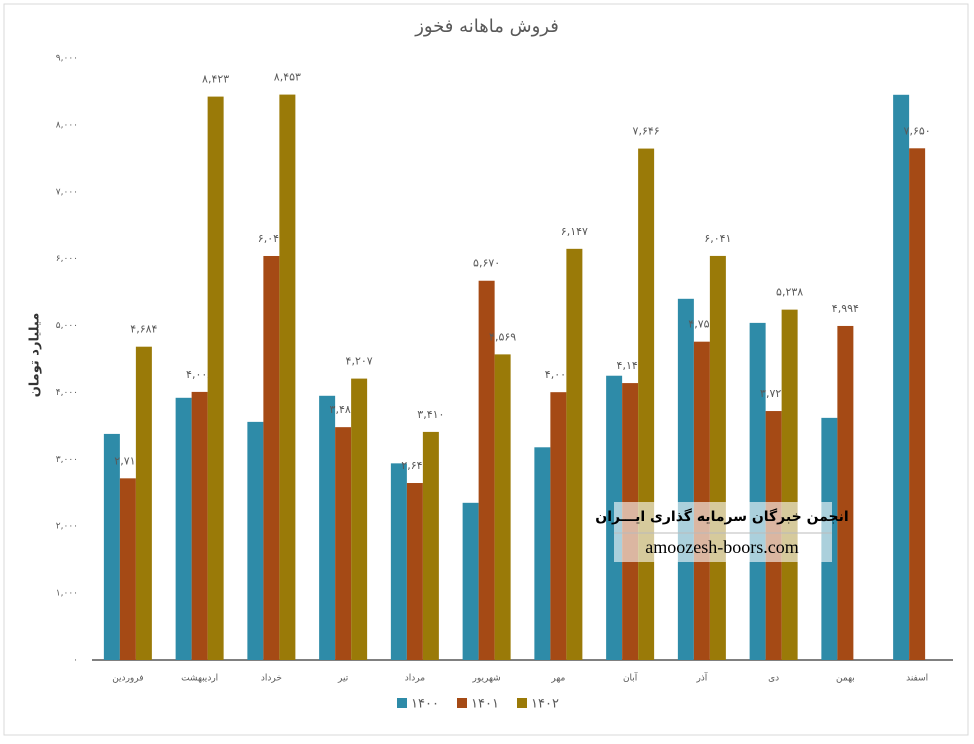  I want to click on data-label: ۵,۲۳۸, so click(789, 292).